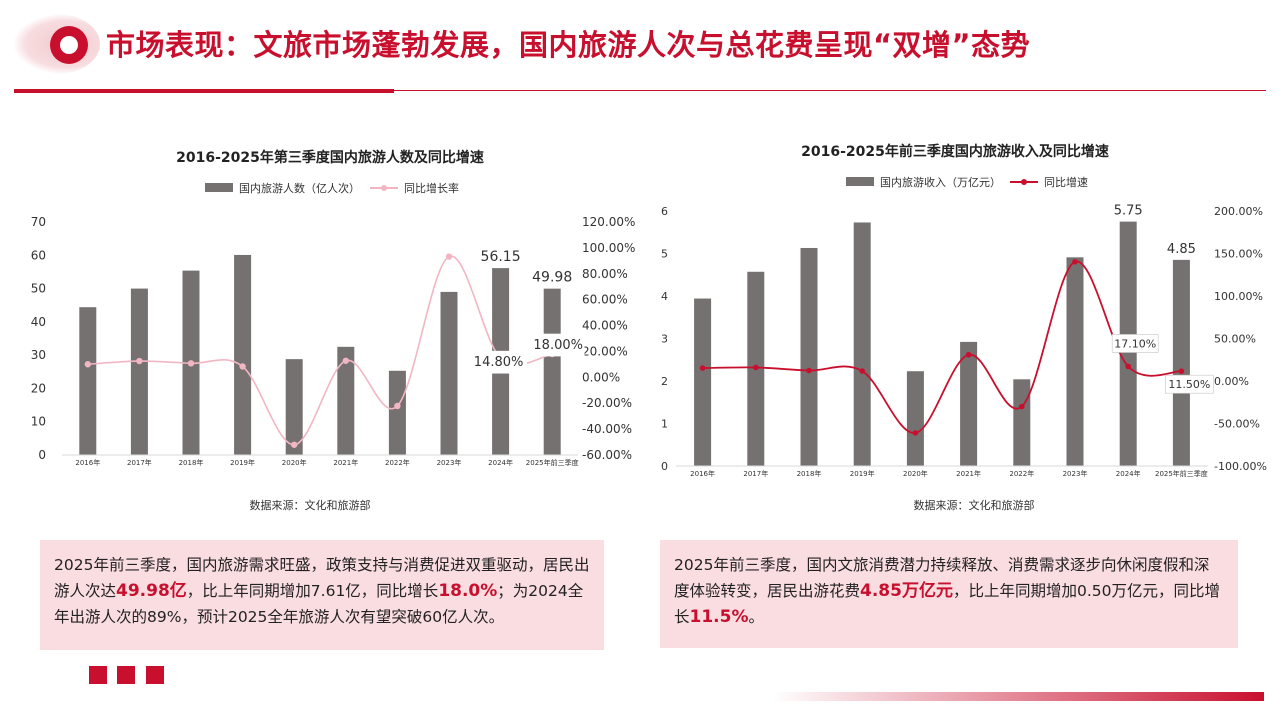 The height and width of the screenshot is (720, 1280). I want to click on y-tick-label-left: 2, so click(664, 381).